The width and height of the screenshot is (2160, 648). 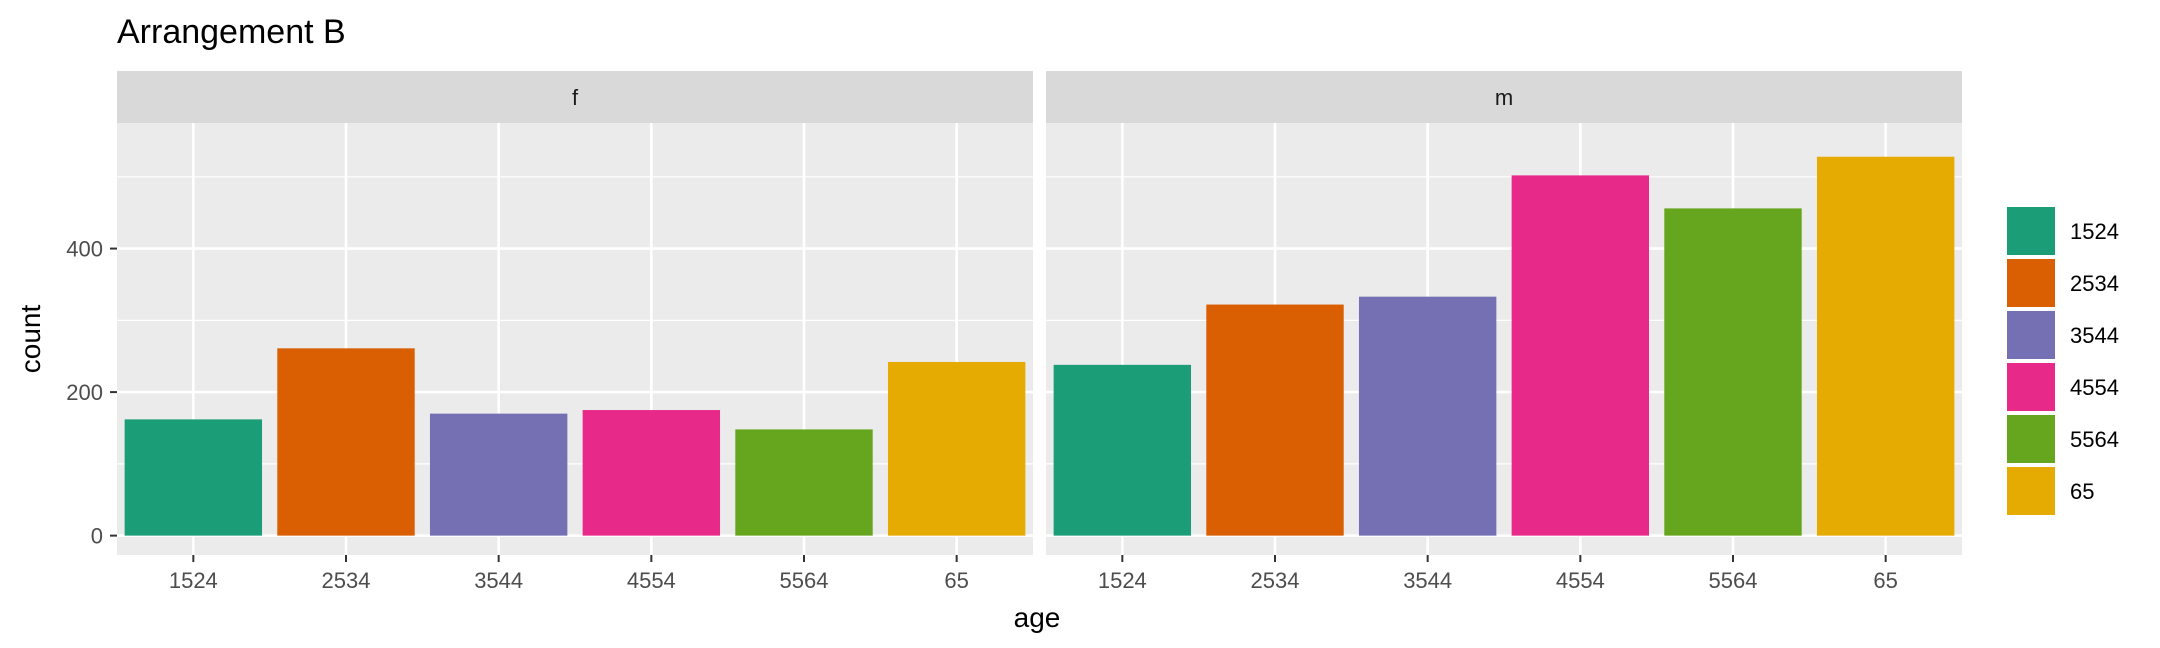 What do you see at coordinates (2094, 283) in the screenshot?
I see `legend-label: 2534` at bounding box center [2094, 283].